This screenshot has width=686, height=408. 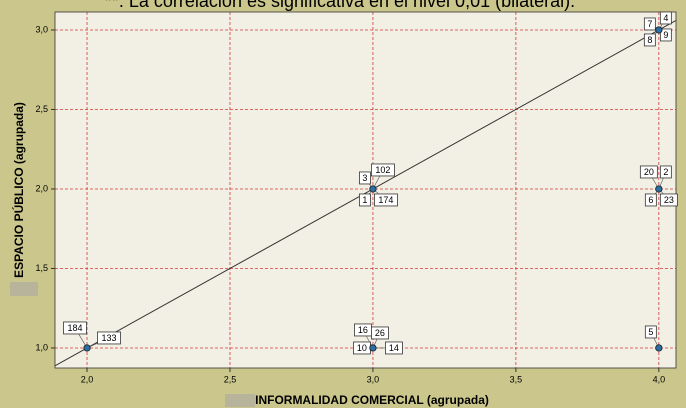 What do you see at coordinates (363, 330) in the screenshot?
I see `point-label: 16` at bounding box center [363, 330].